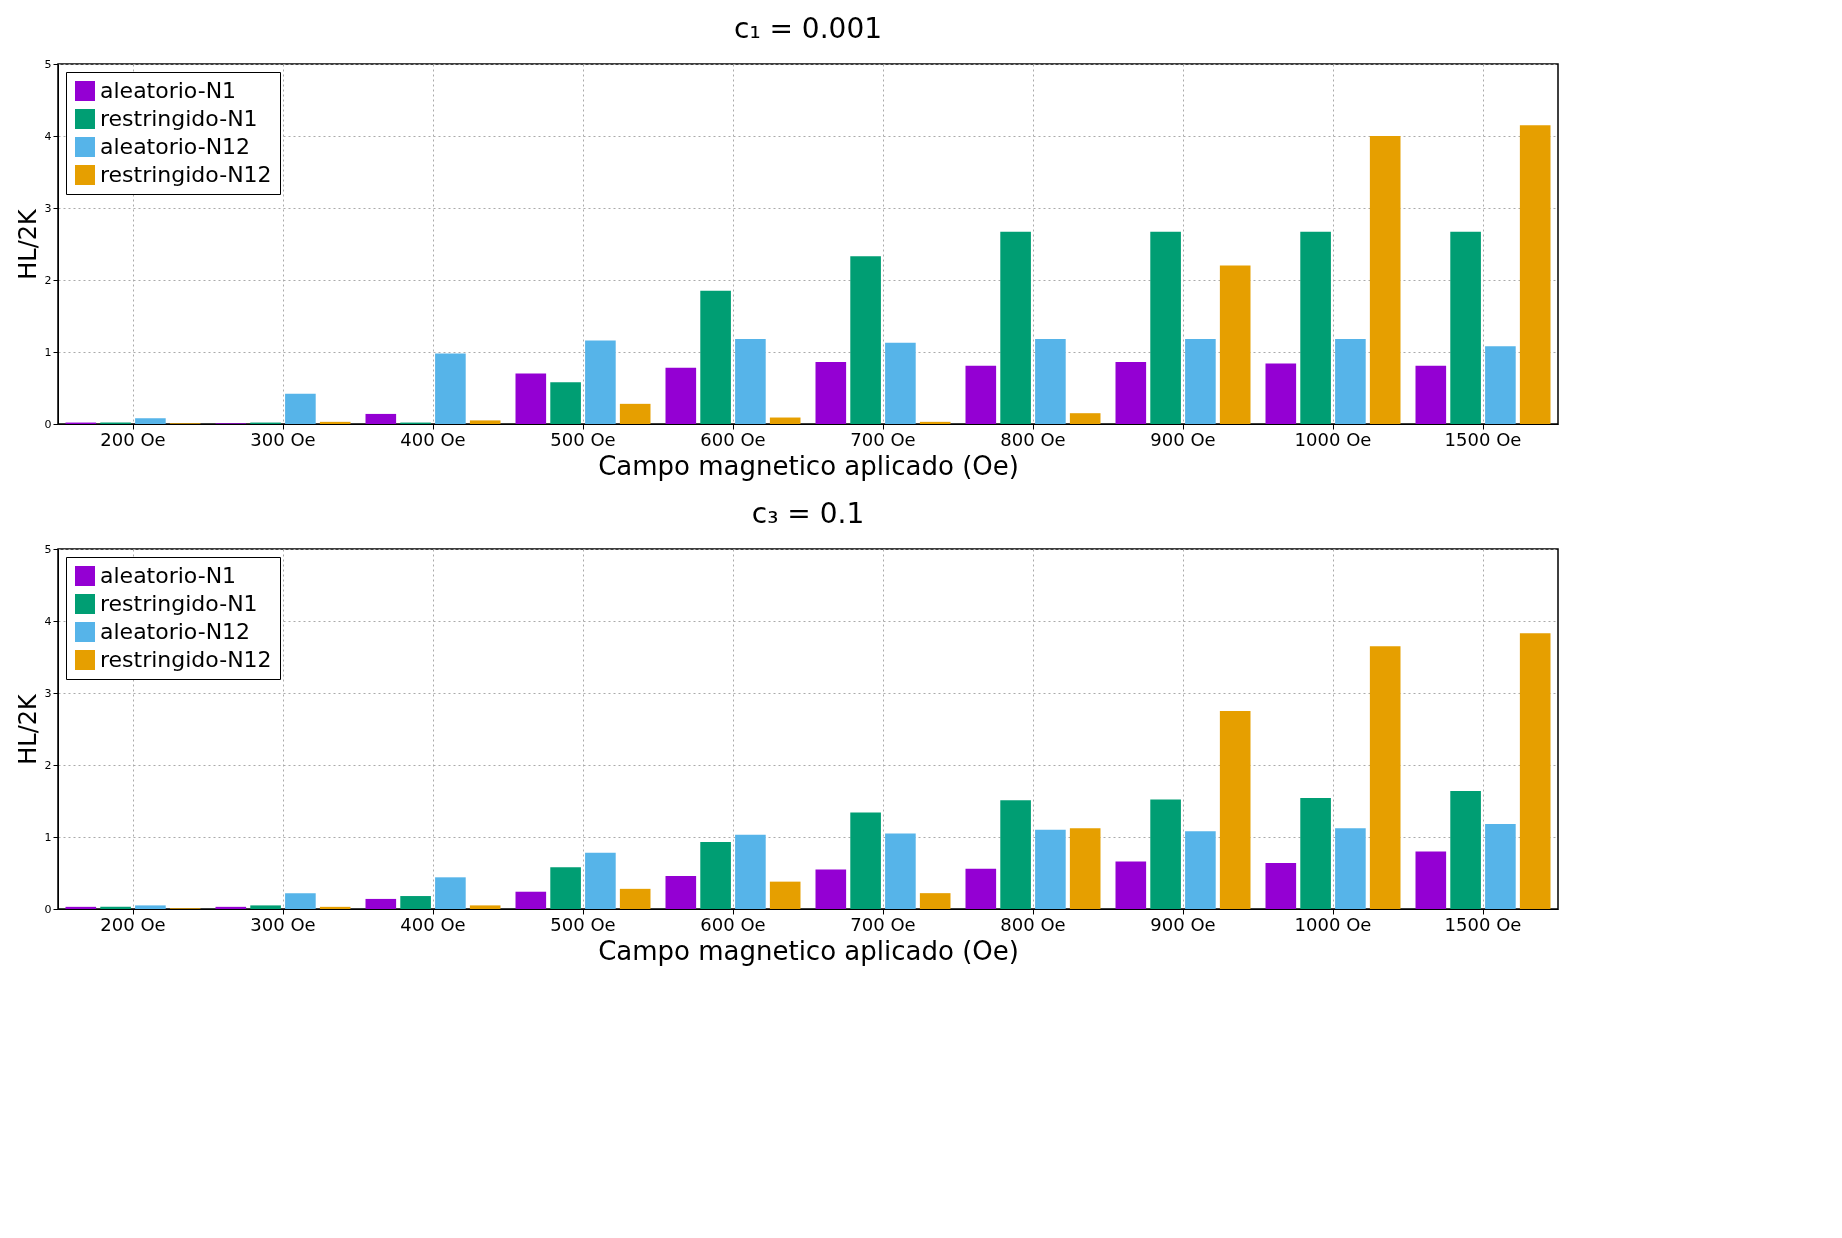  Describe the element at coordinates (133, 924) in the screenshot. I see `x-tick-label: 200 Oe` at that location.